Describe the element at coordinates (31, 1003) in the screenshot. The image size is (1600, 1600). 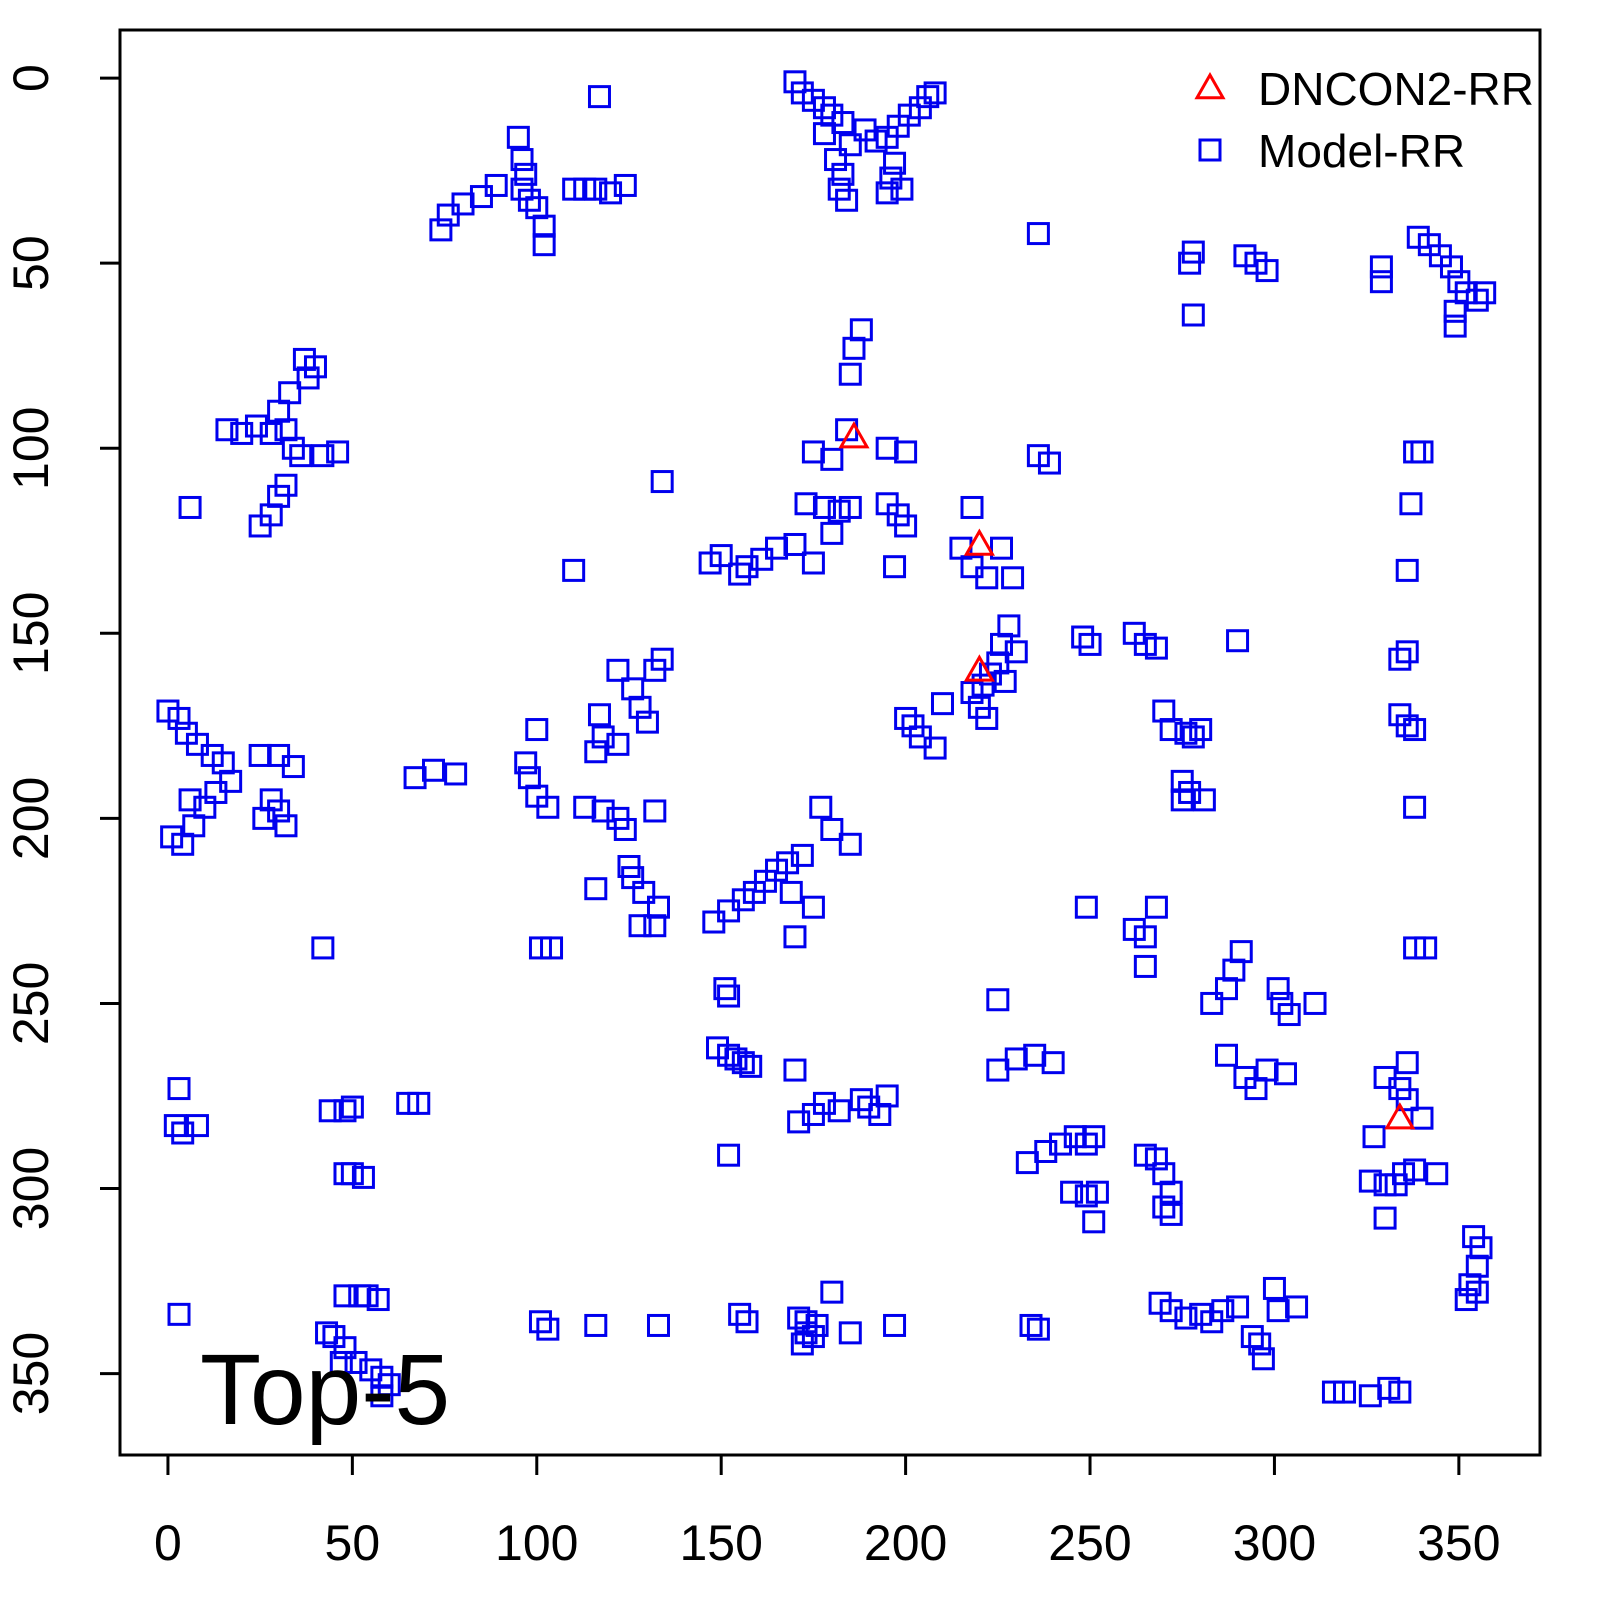
I see `y-tick-label: 250` at that location.